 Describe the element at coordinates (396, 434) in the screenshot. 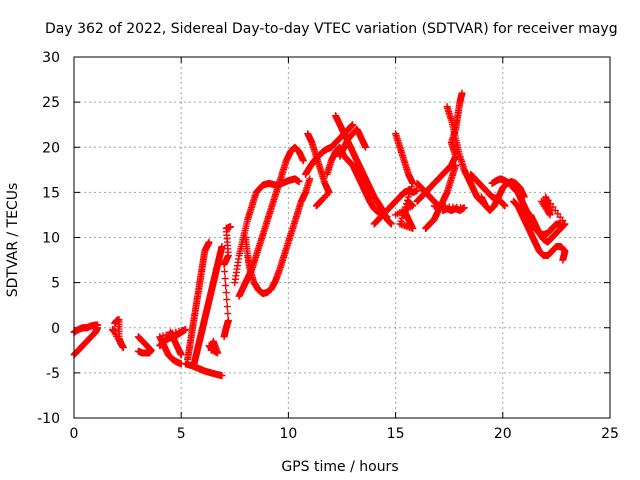

I see `x-tick-label: 15` at that location.